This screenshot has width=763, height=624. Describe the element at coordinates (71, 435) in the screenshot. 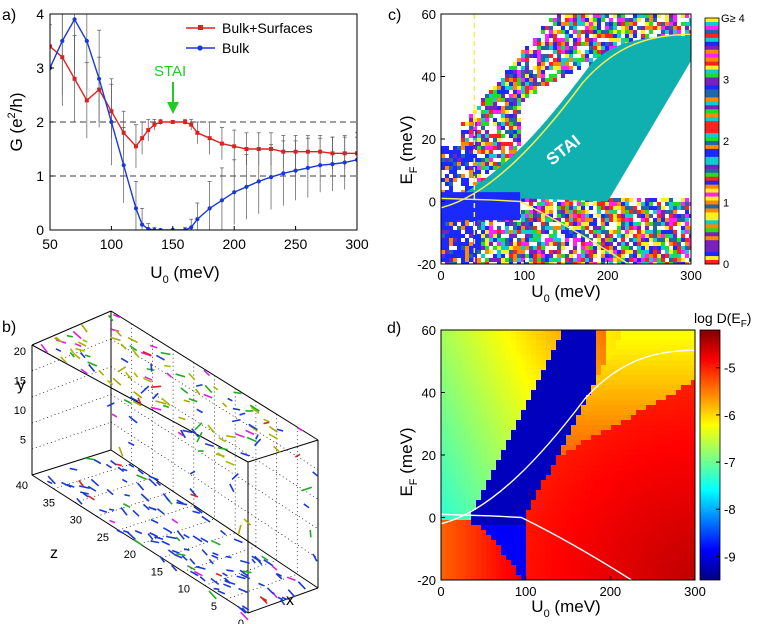

I see `grid-line` at that location.